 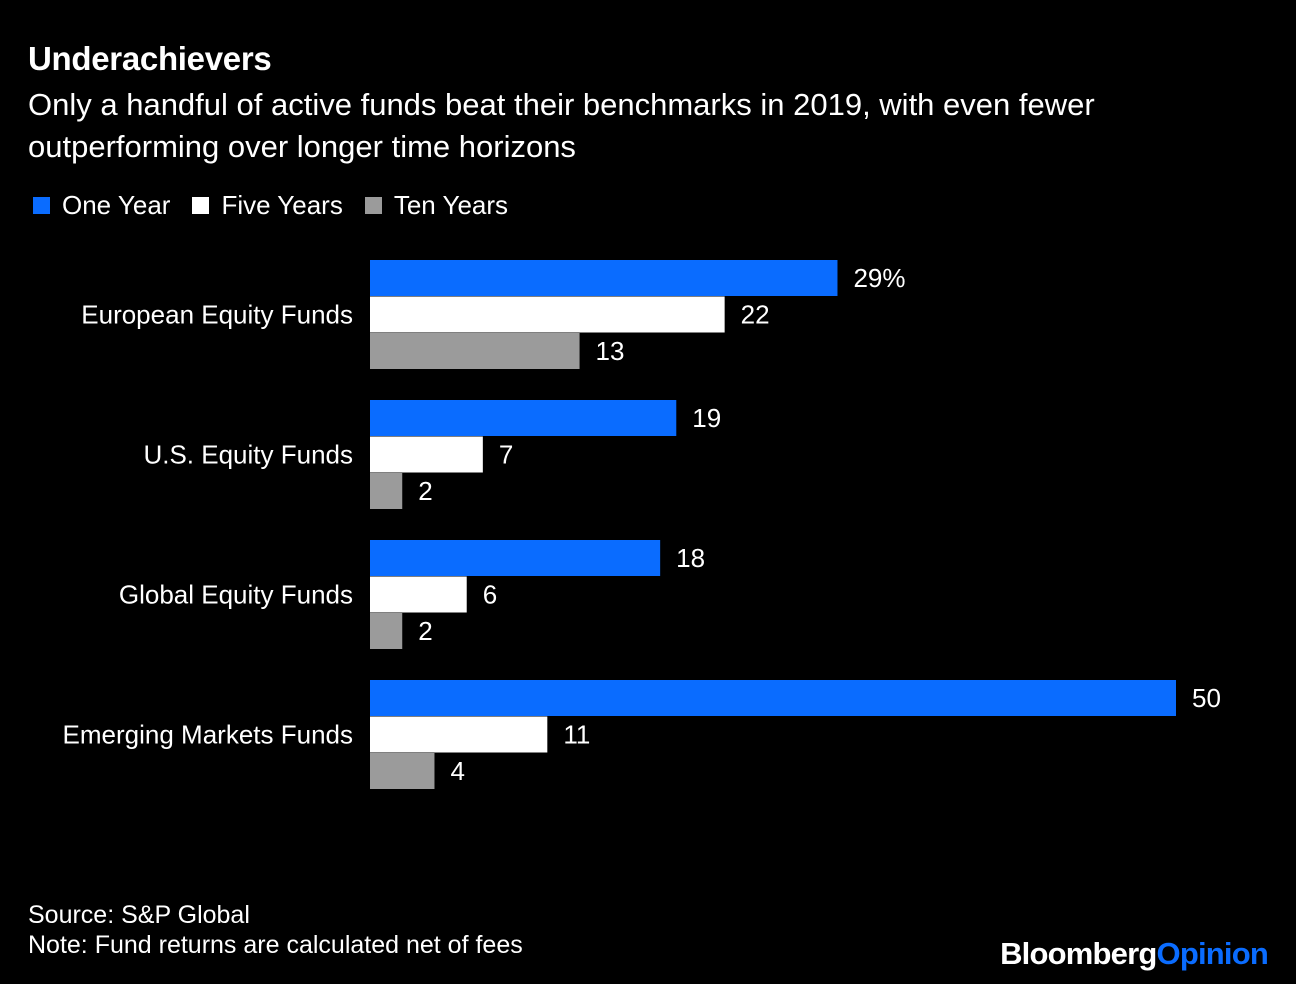 What do you see at coordinates (402, 771) in the screenshot?
I see `bar-ten-years-emerging-markets-funds` at bounding box center [402, 771].